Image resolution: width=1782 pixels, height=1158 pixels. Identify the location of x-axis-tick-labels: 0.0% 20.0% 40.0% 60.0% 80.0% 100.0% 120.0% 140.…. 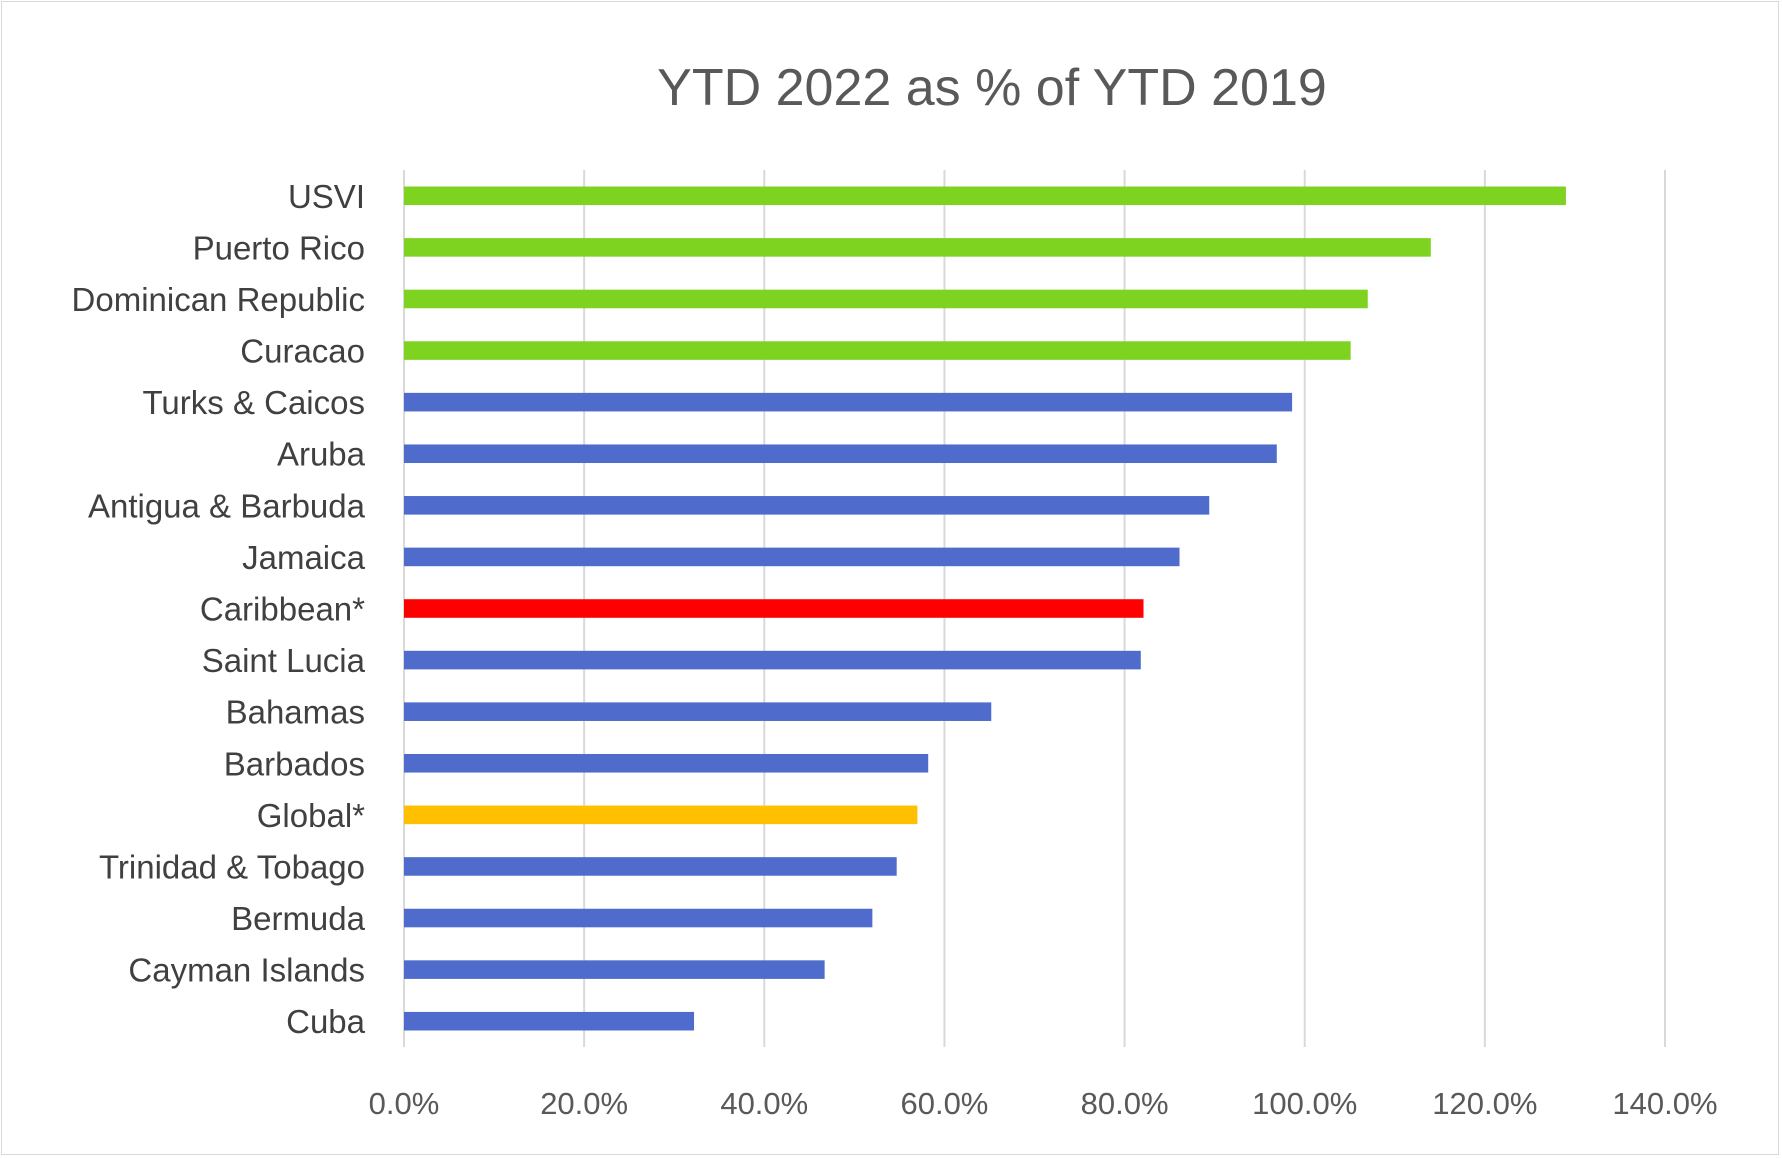
(1043, 1103).